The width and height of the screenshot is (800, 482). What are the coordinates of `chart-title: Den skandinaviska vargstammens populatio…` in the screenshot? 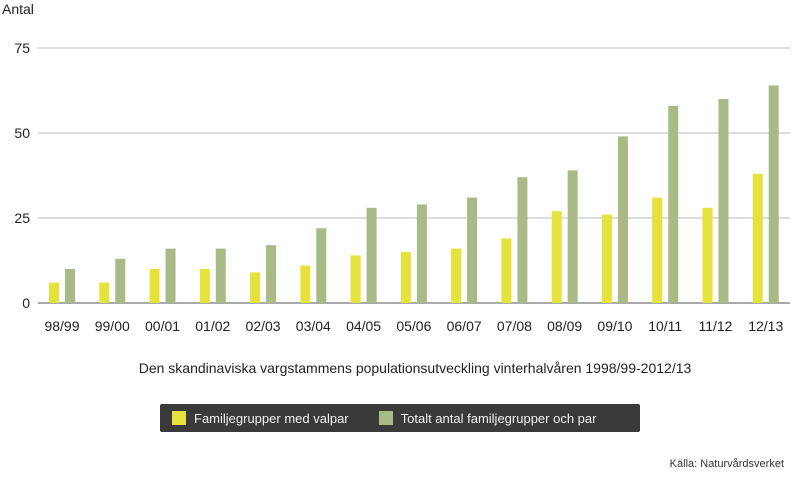 It's located at (415, 368).